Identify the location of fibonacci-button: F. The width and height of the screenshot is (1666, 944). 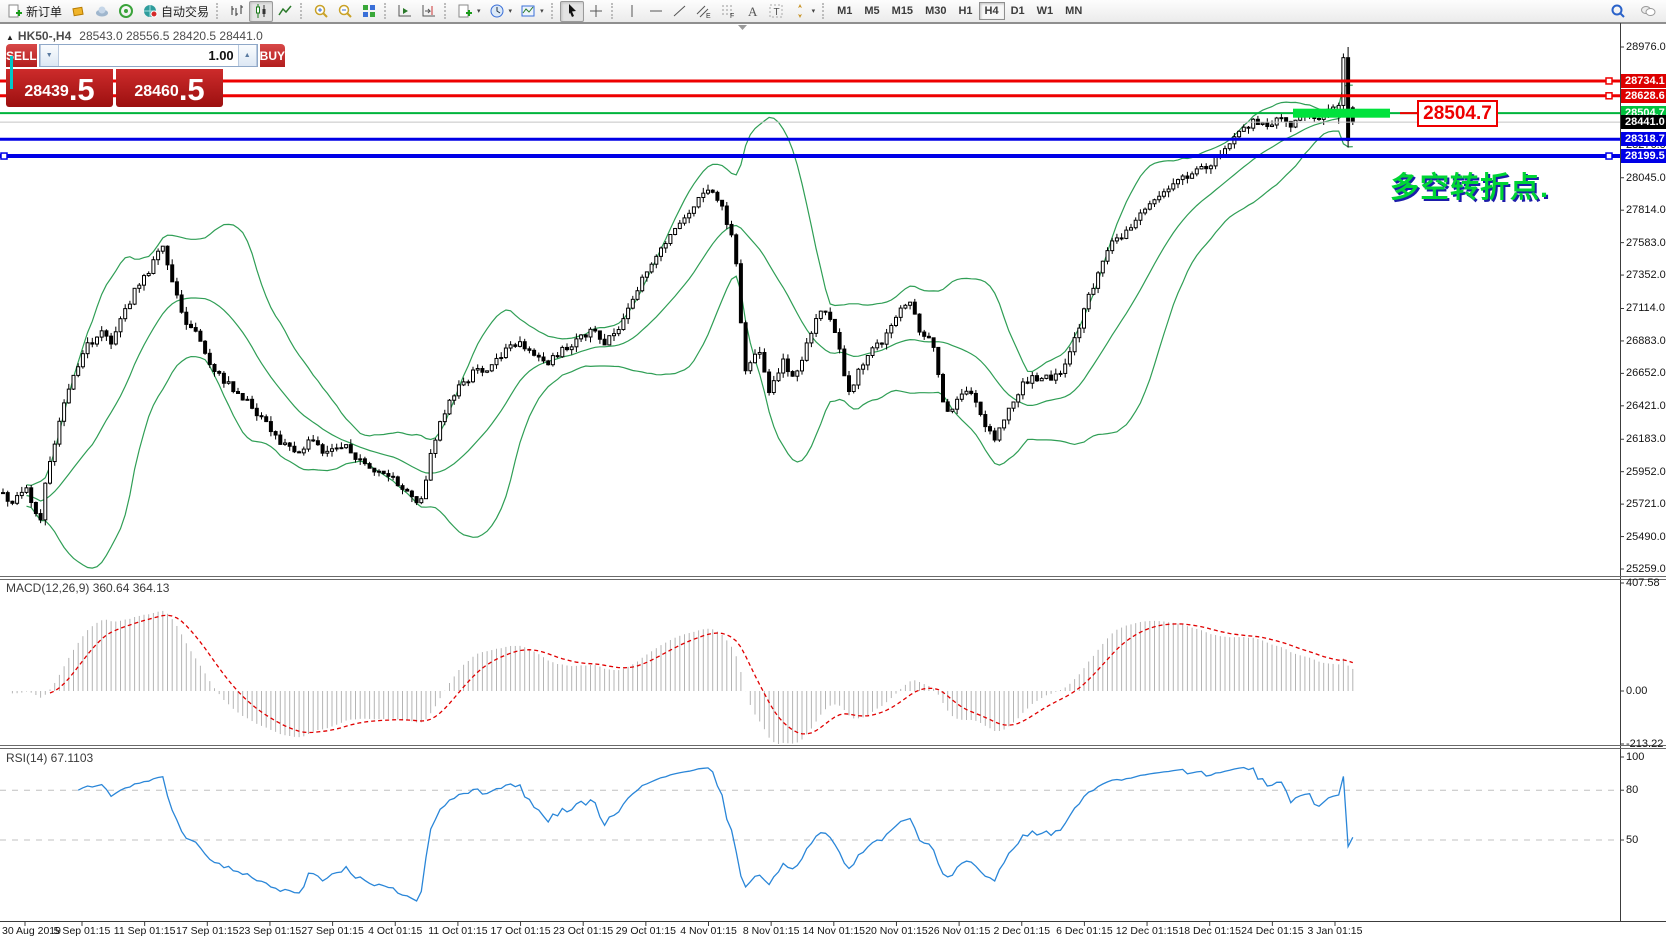
(728, 11).